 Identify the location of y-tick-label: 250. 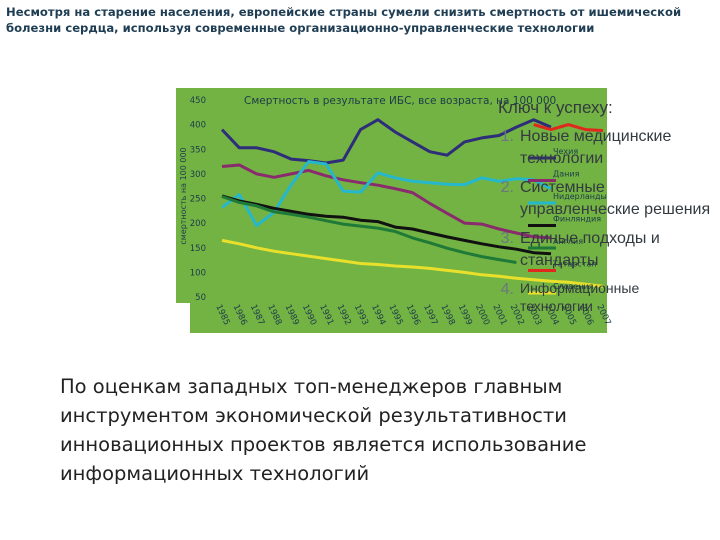
(198, 200).